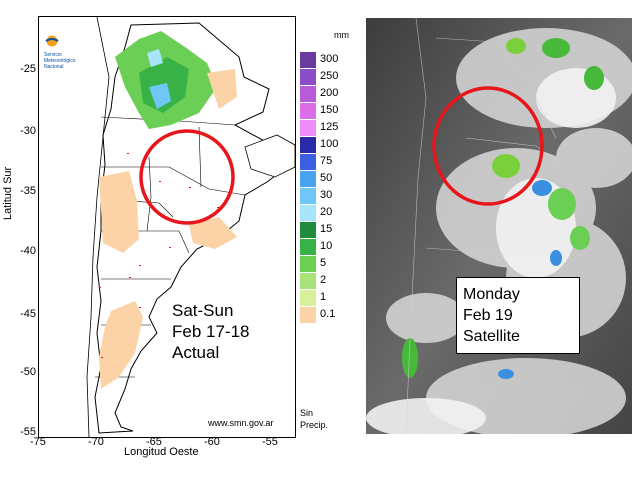 This screenshot has width=640, height=480. What do you see at coordinates (203, 310) in the screenshot?
I see `map-caption-line: Sat-Sun` at bounding box center [203, 310].